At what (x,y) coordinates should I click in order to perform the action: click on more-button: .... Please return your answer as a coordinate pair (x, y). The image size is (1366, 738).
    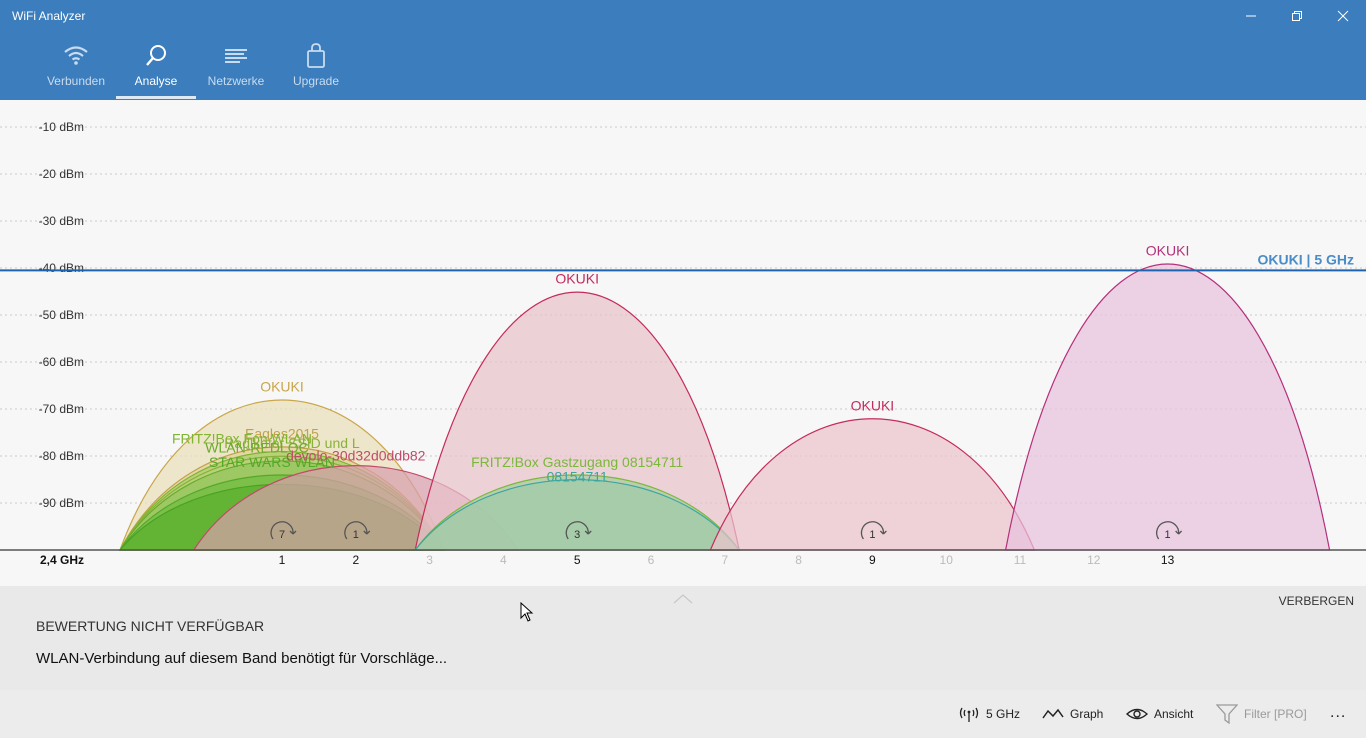
    Looking at the image, I should click on (1338, 712).